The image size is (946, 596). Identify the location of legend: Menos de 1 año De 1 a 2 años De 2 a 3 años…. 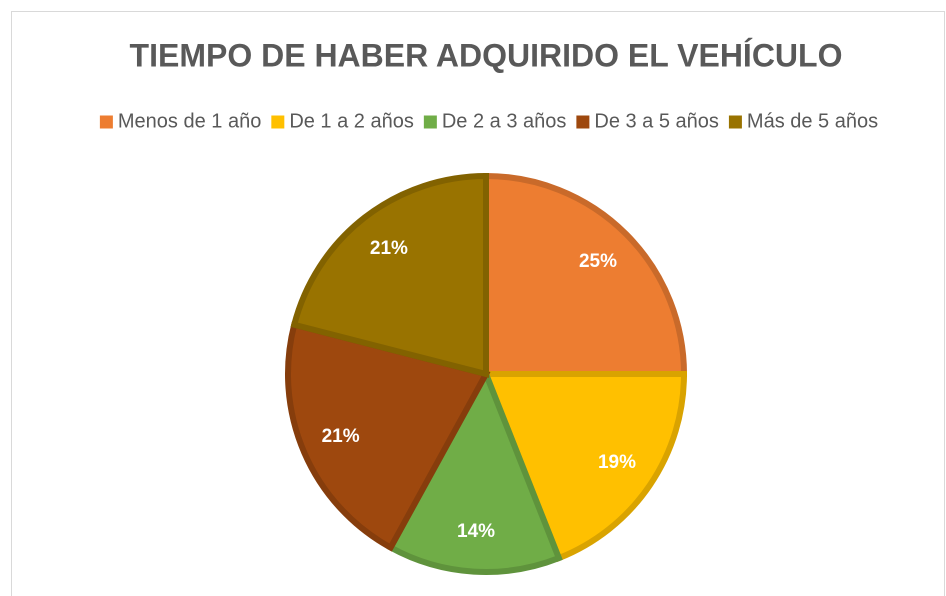
(488, 121).